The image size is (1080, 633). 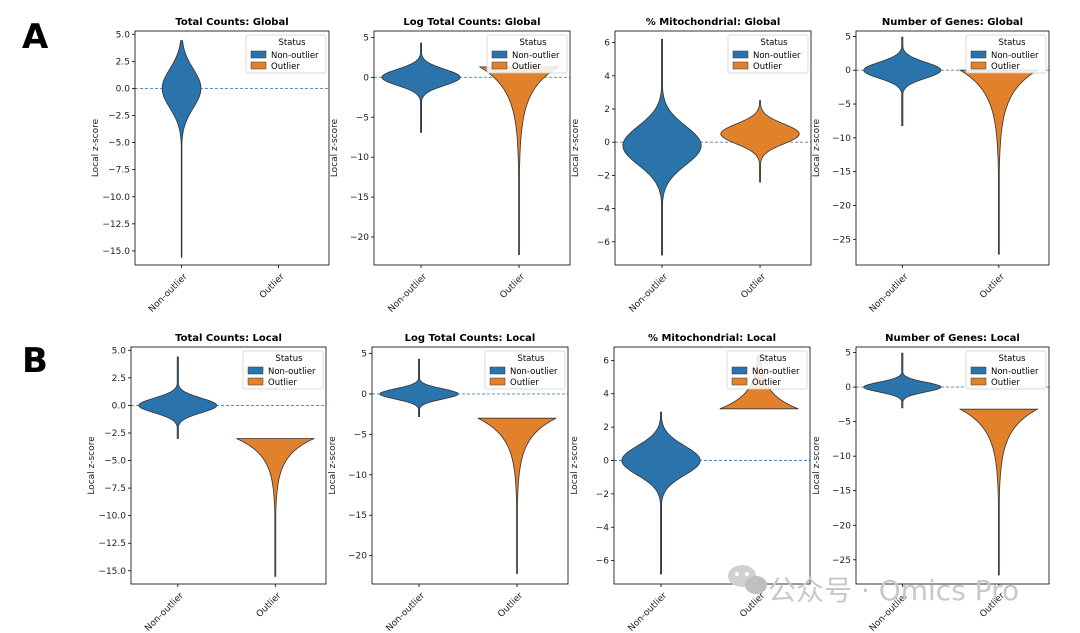 I want to click on subplot-title: Log Total Counts: Local, so click(x=470, y=338).